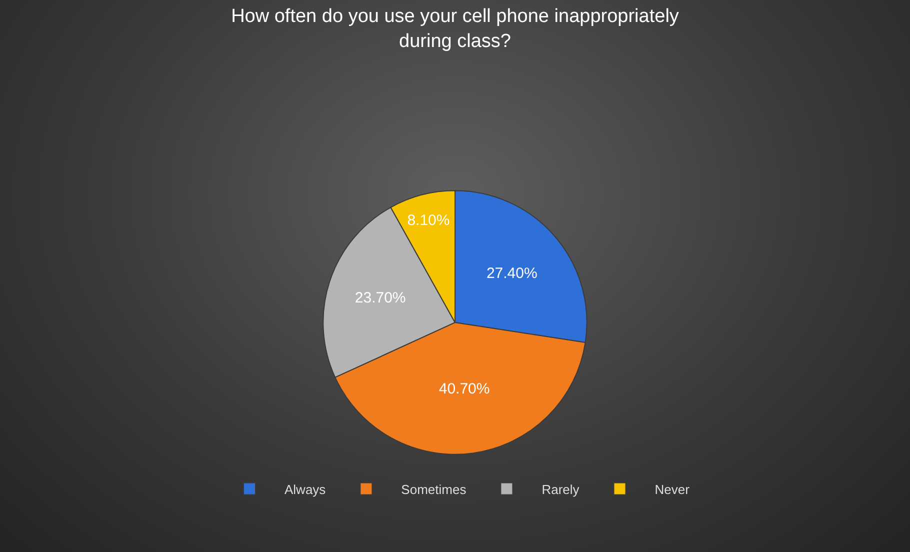  What do you see at coordinates (434, 489) in the screenshot?
I see `legend-label: Sometimes` at bounding box center [434, 489].